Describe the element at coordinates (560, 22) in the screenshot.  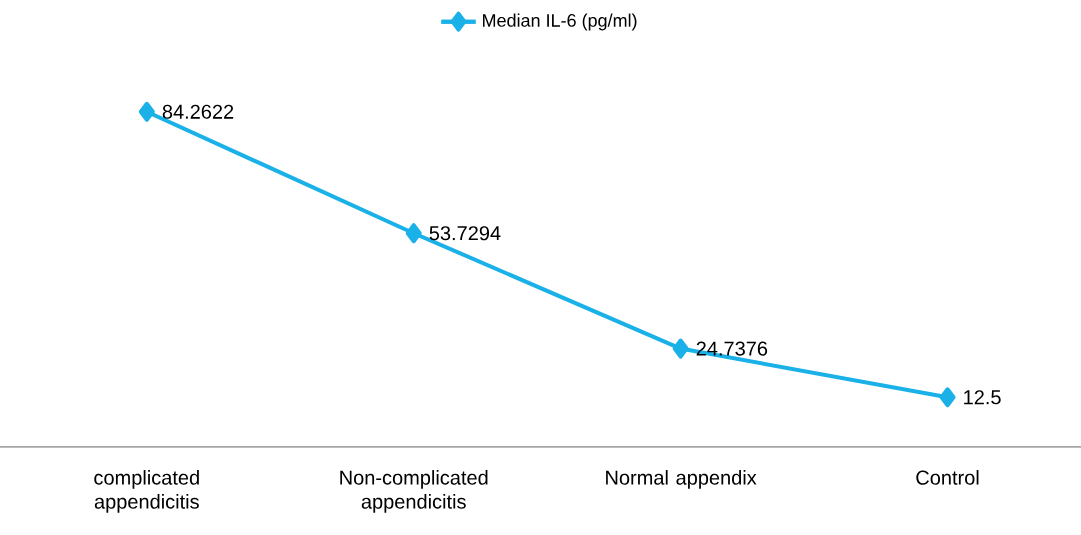
I see `legend-label: Median IL-6 (pg/ml)` at that location.